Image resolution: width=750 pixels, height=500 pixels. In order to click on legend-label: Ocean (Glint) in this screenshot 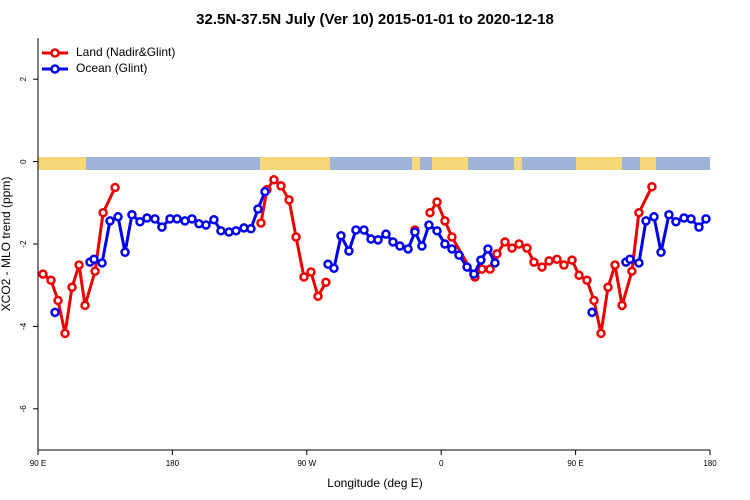, I will do `click(111, 68)`.